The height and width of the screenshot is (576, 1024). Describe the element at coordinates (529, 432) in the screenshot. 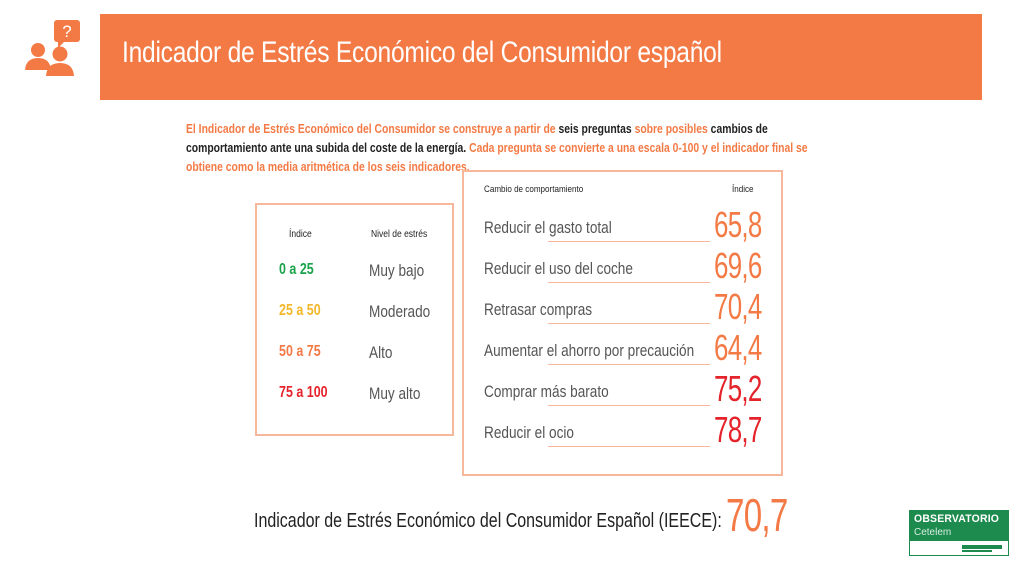

I see `behaviour-label: Reducir el ocio` at that location.